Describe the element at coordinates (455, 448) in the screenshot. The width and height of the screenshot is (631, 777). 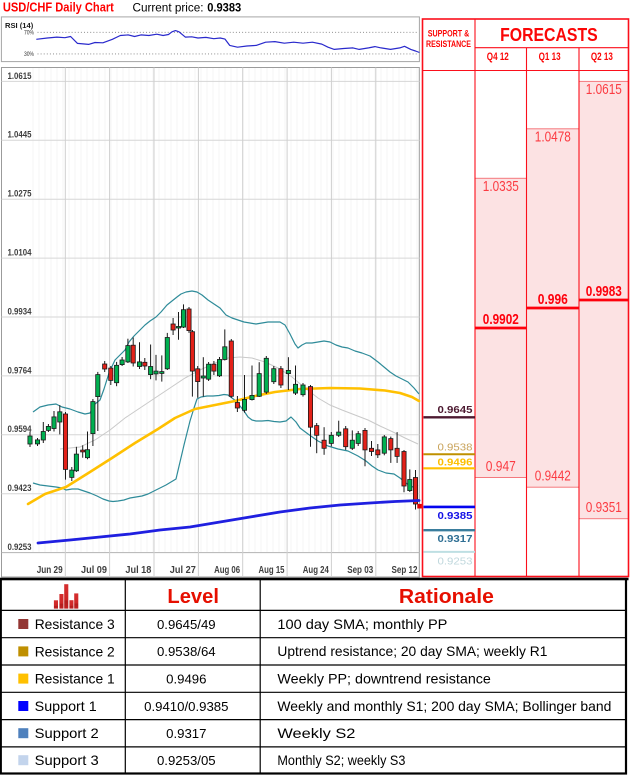
I see `svg-text: 0.9538` at that location.